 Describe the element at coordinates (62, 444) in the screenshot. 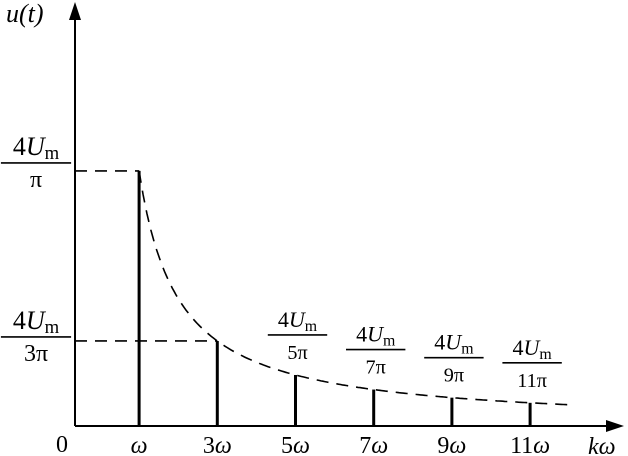

I see `origin-label: 0` at that location.